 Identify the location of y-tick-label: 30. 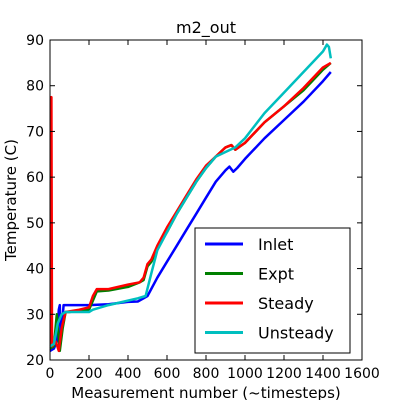
(35, 315).